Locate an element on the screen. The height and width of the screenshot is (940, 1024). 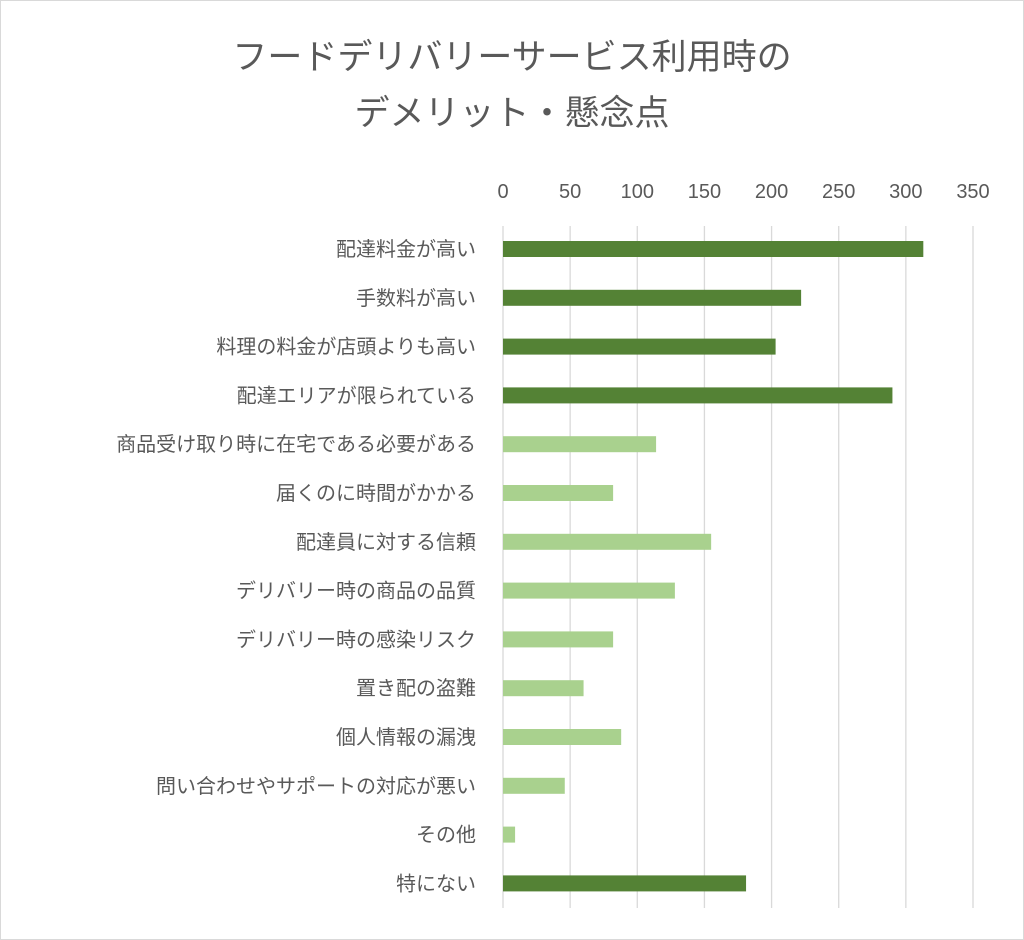
x-tick-label: 150 is located at coordinates (704, 192).